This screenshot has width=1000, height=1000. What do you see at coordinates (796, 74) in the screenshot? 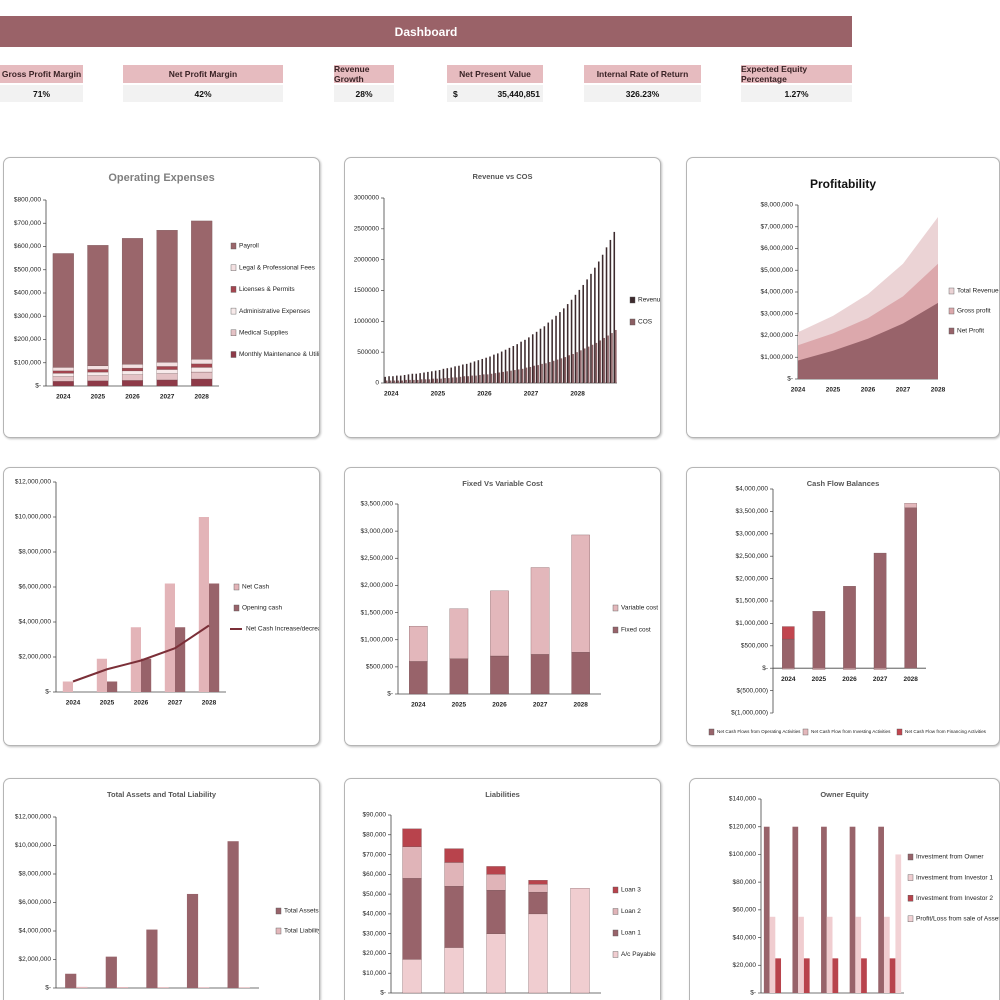
I see `kpi-label: Expected Equity Percentage` at bounding box center [796, 74].